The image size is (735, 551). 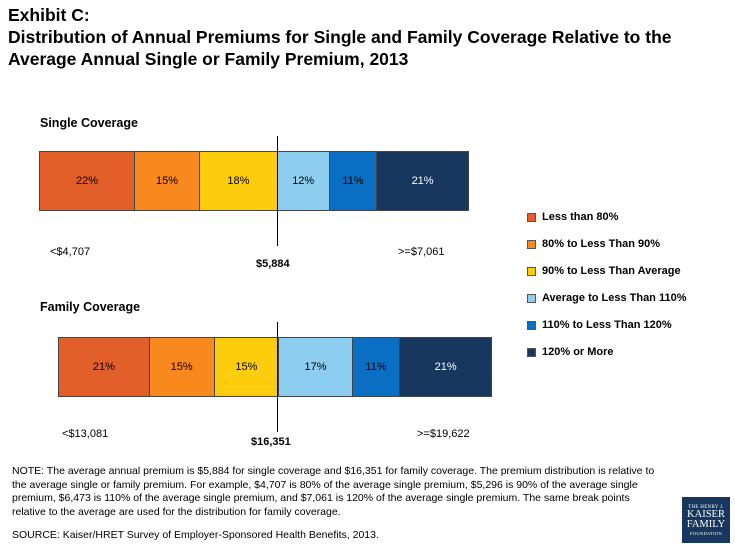 I want to click on legend-label: 120% or More, so click(x=578, y=352).